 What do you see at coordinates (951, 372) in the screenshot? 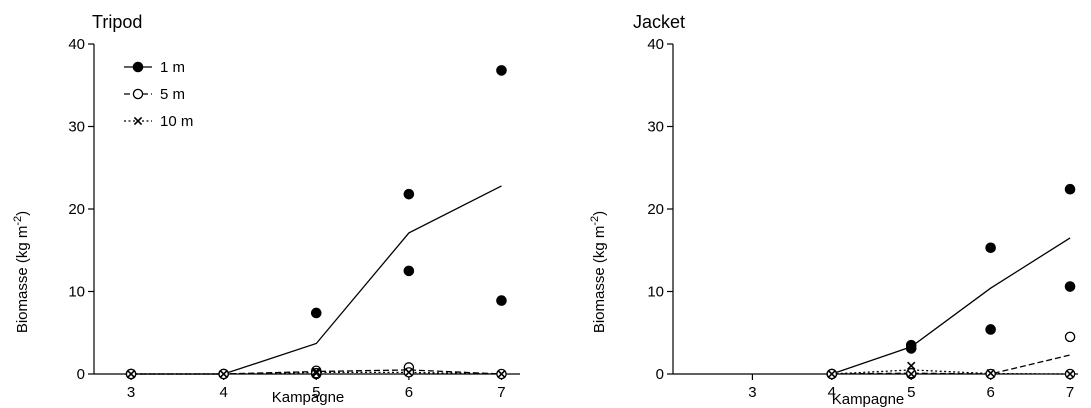
I see `series-line-10m` at bounding box center [951, 372].